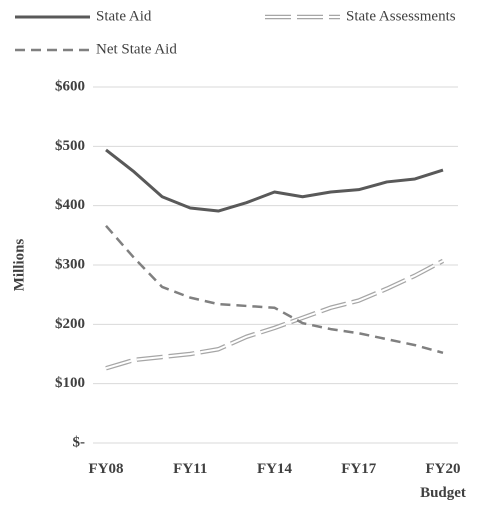 The image size is (479, 506). I want to click on y-tick-label: $200, so click(70, 324).